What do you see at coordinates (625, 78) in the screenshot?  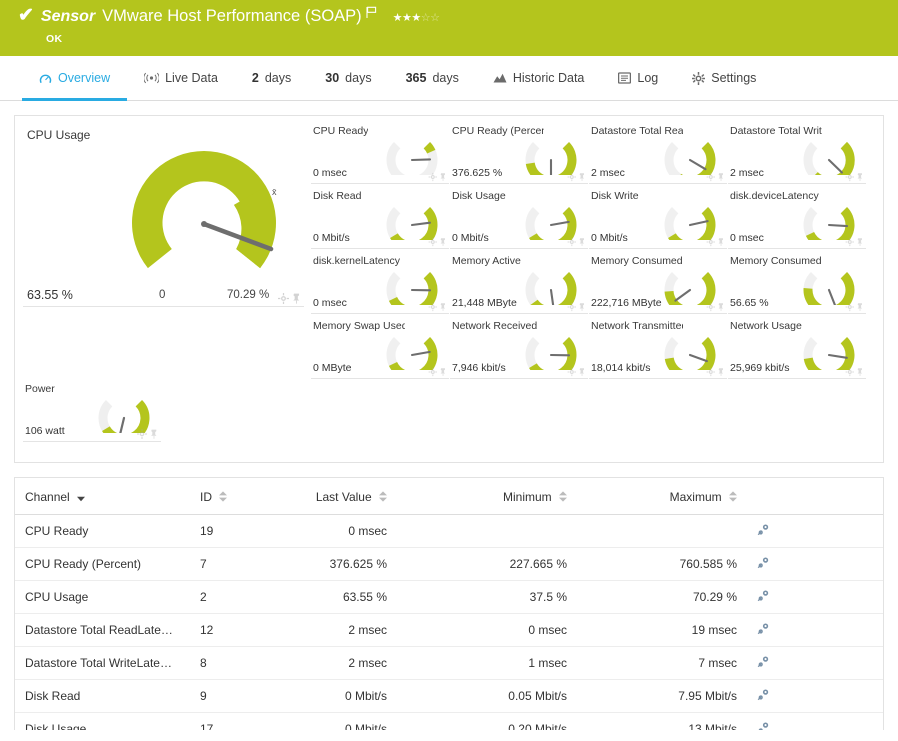 I see `list-icon` at bounding box center [625, 78].